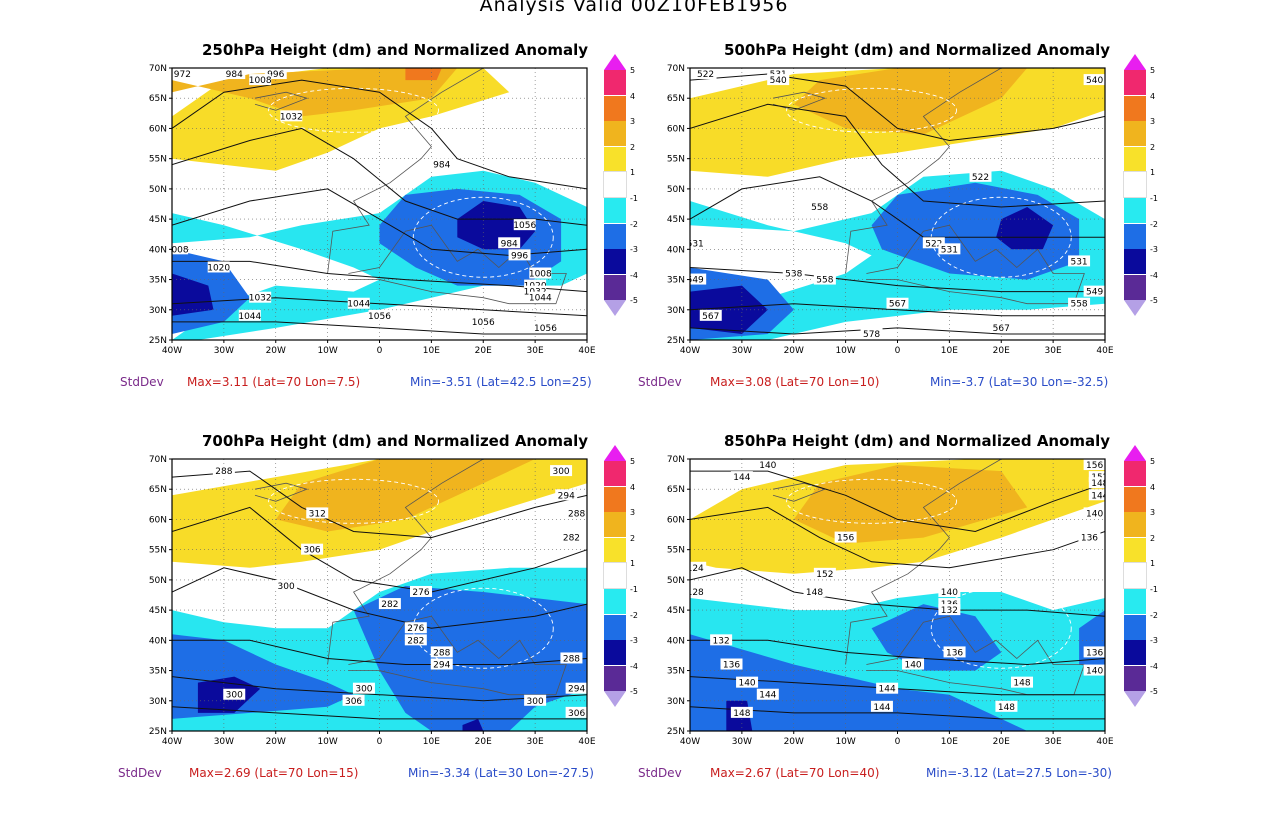  I want to click on contour-label: 567, so click(1001, 329).